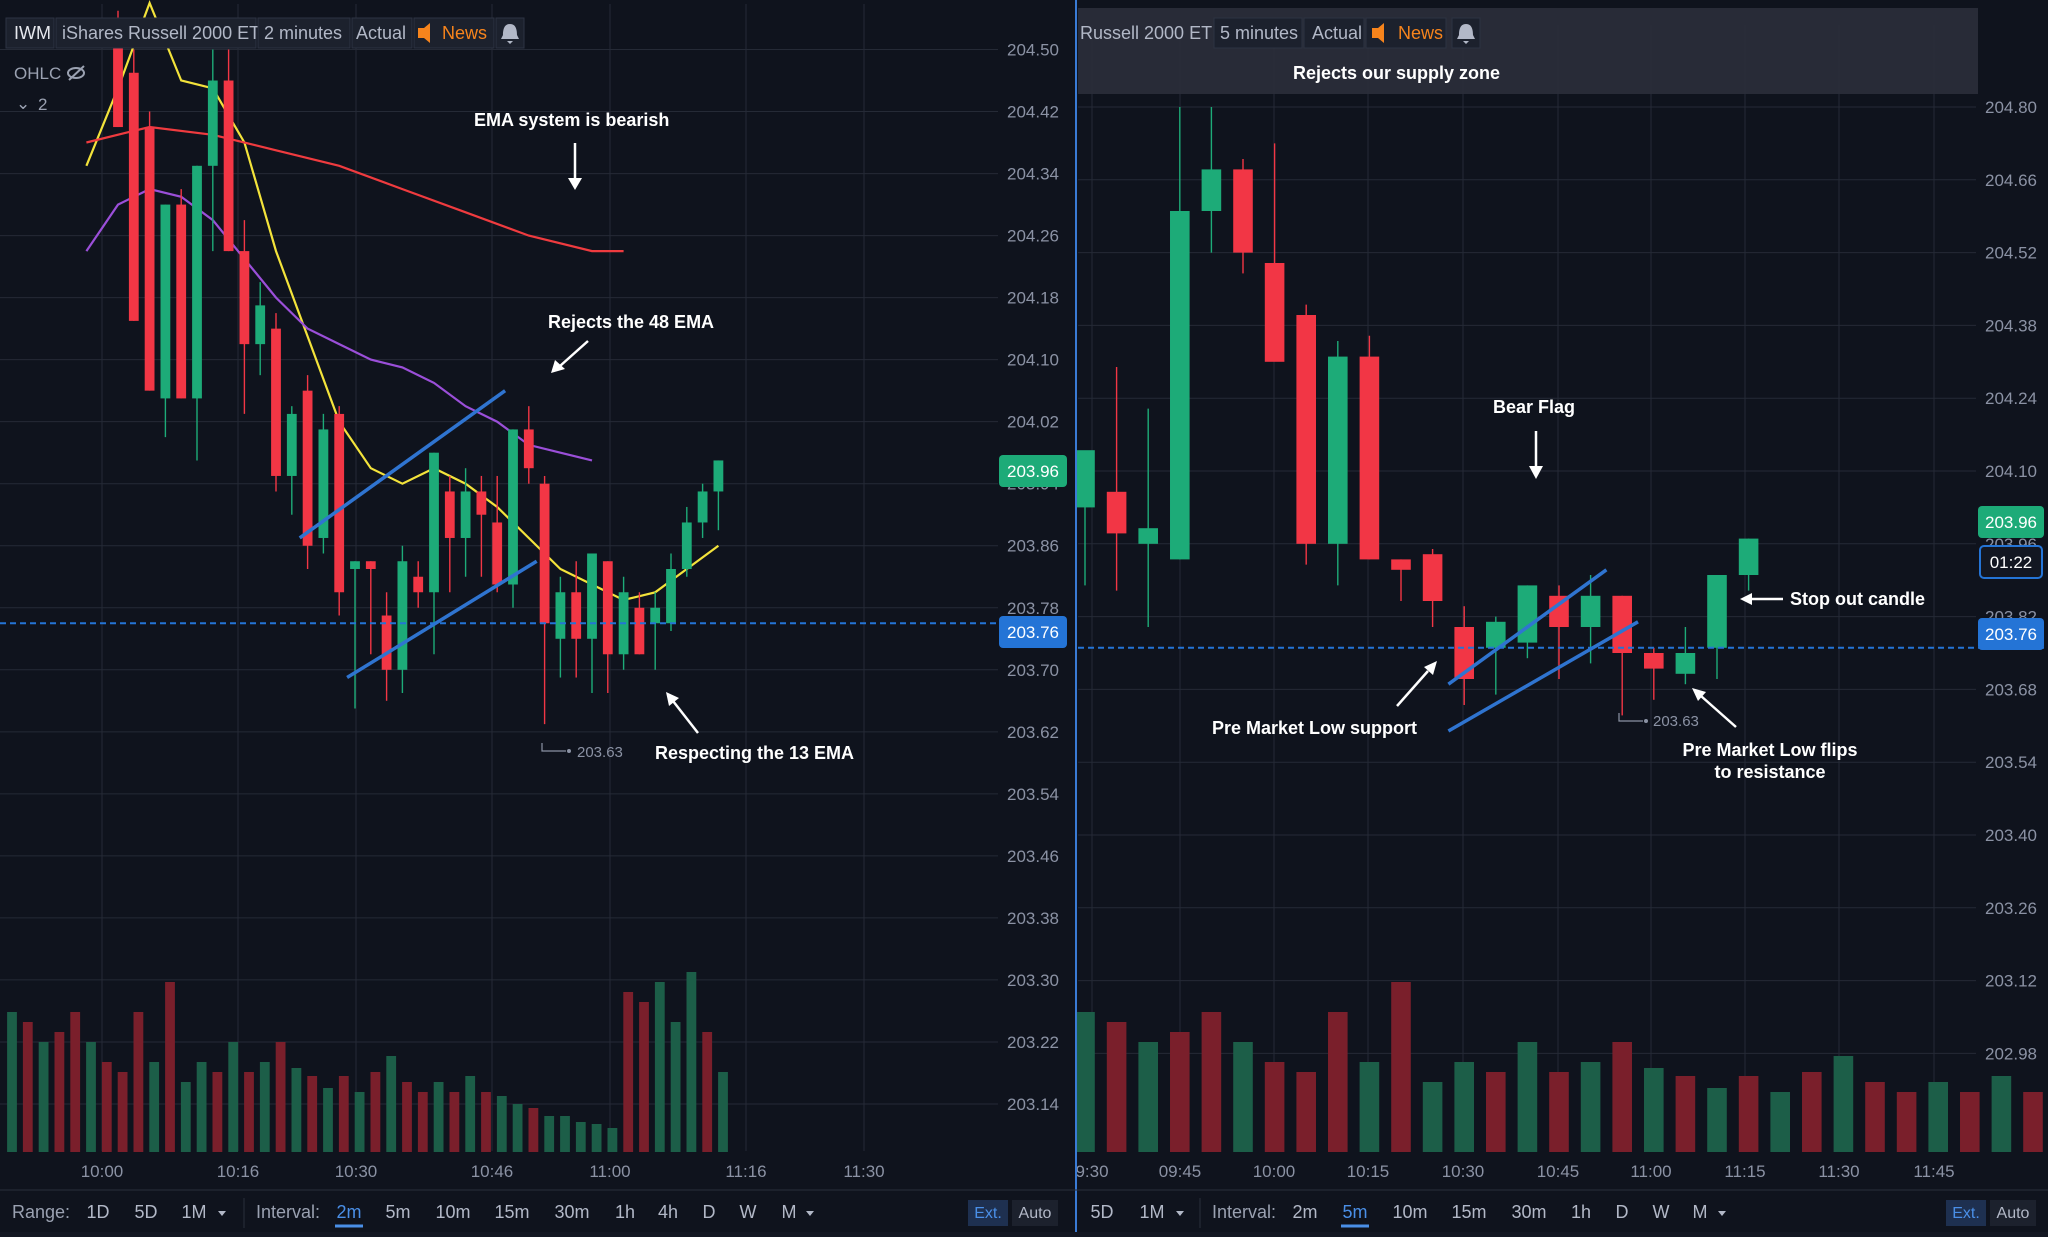  Describe the element at coordinates (23, 103) in the screenshot. I see `indicator-count-chevron-icon: ⌄` at that location.